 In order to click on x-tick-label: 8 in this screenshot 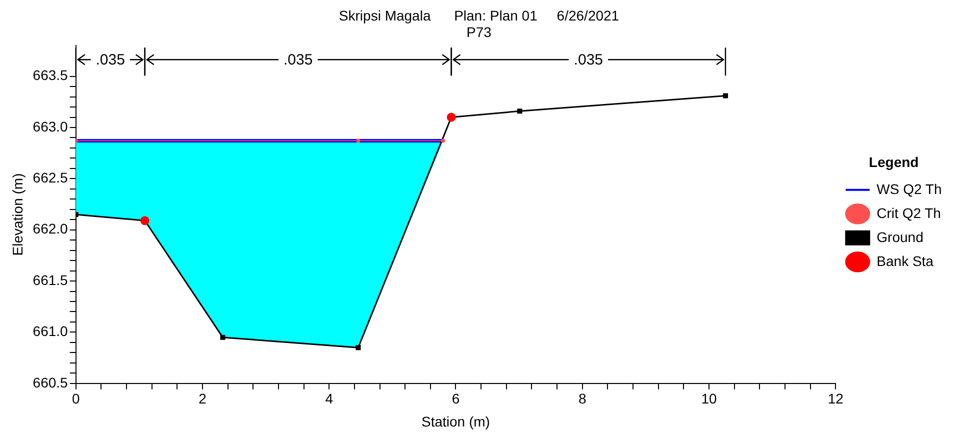, I will do `click(582, 398)`.